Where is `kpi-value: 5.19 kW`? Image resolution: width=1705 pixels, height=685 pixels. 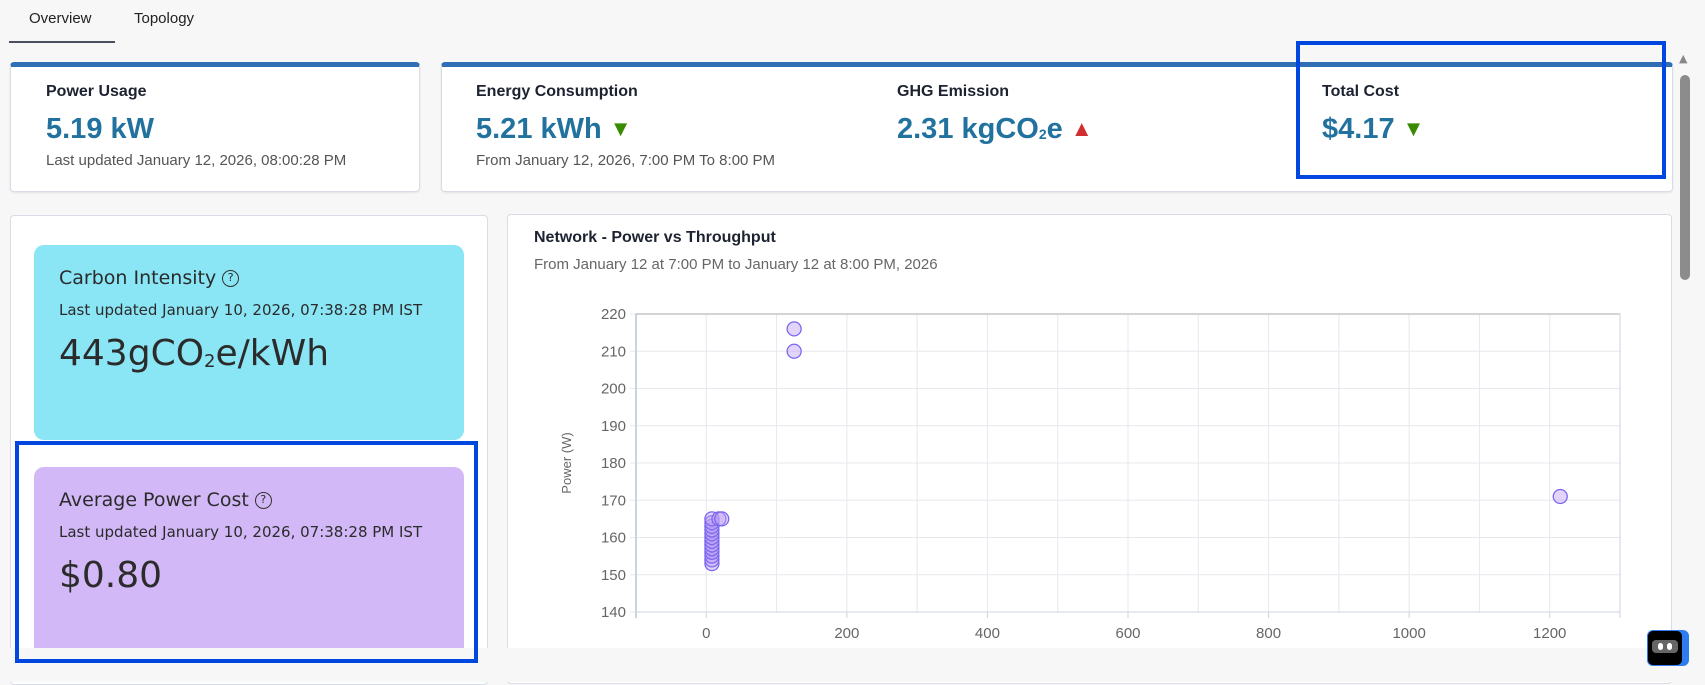 kpi-value: 5.19 kW is located at coordinates (100, 129).